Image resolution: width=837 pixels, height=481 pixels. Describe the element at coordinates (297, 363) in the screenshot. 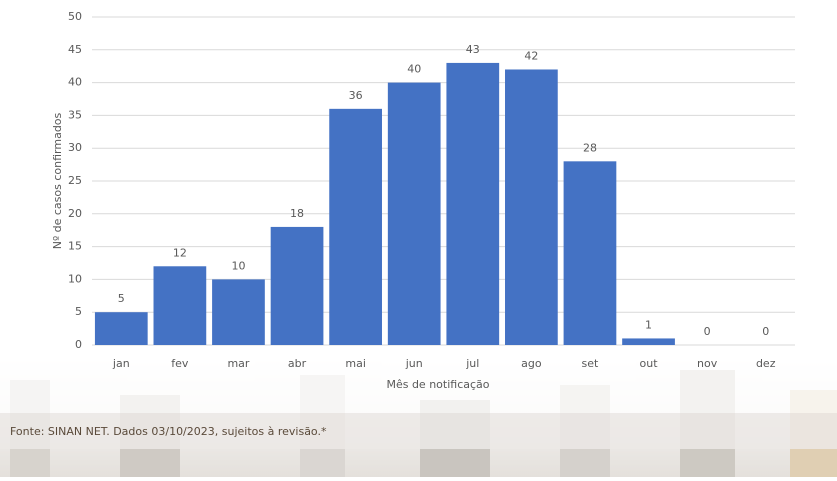

I see `x-tick-label: abr` at that location.